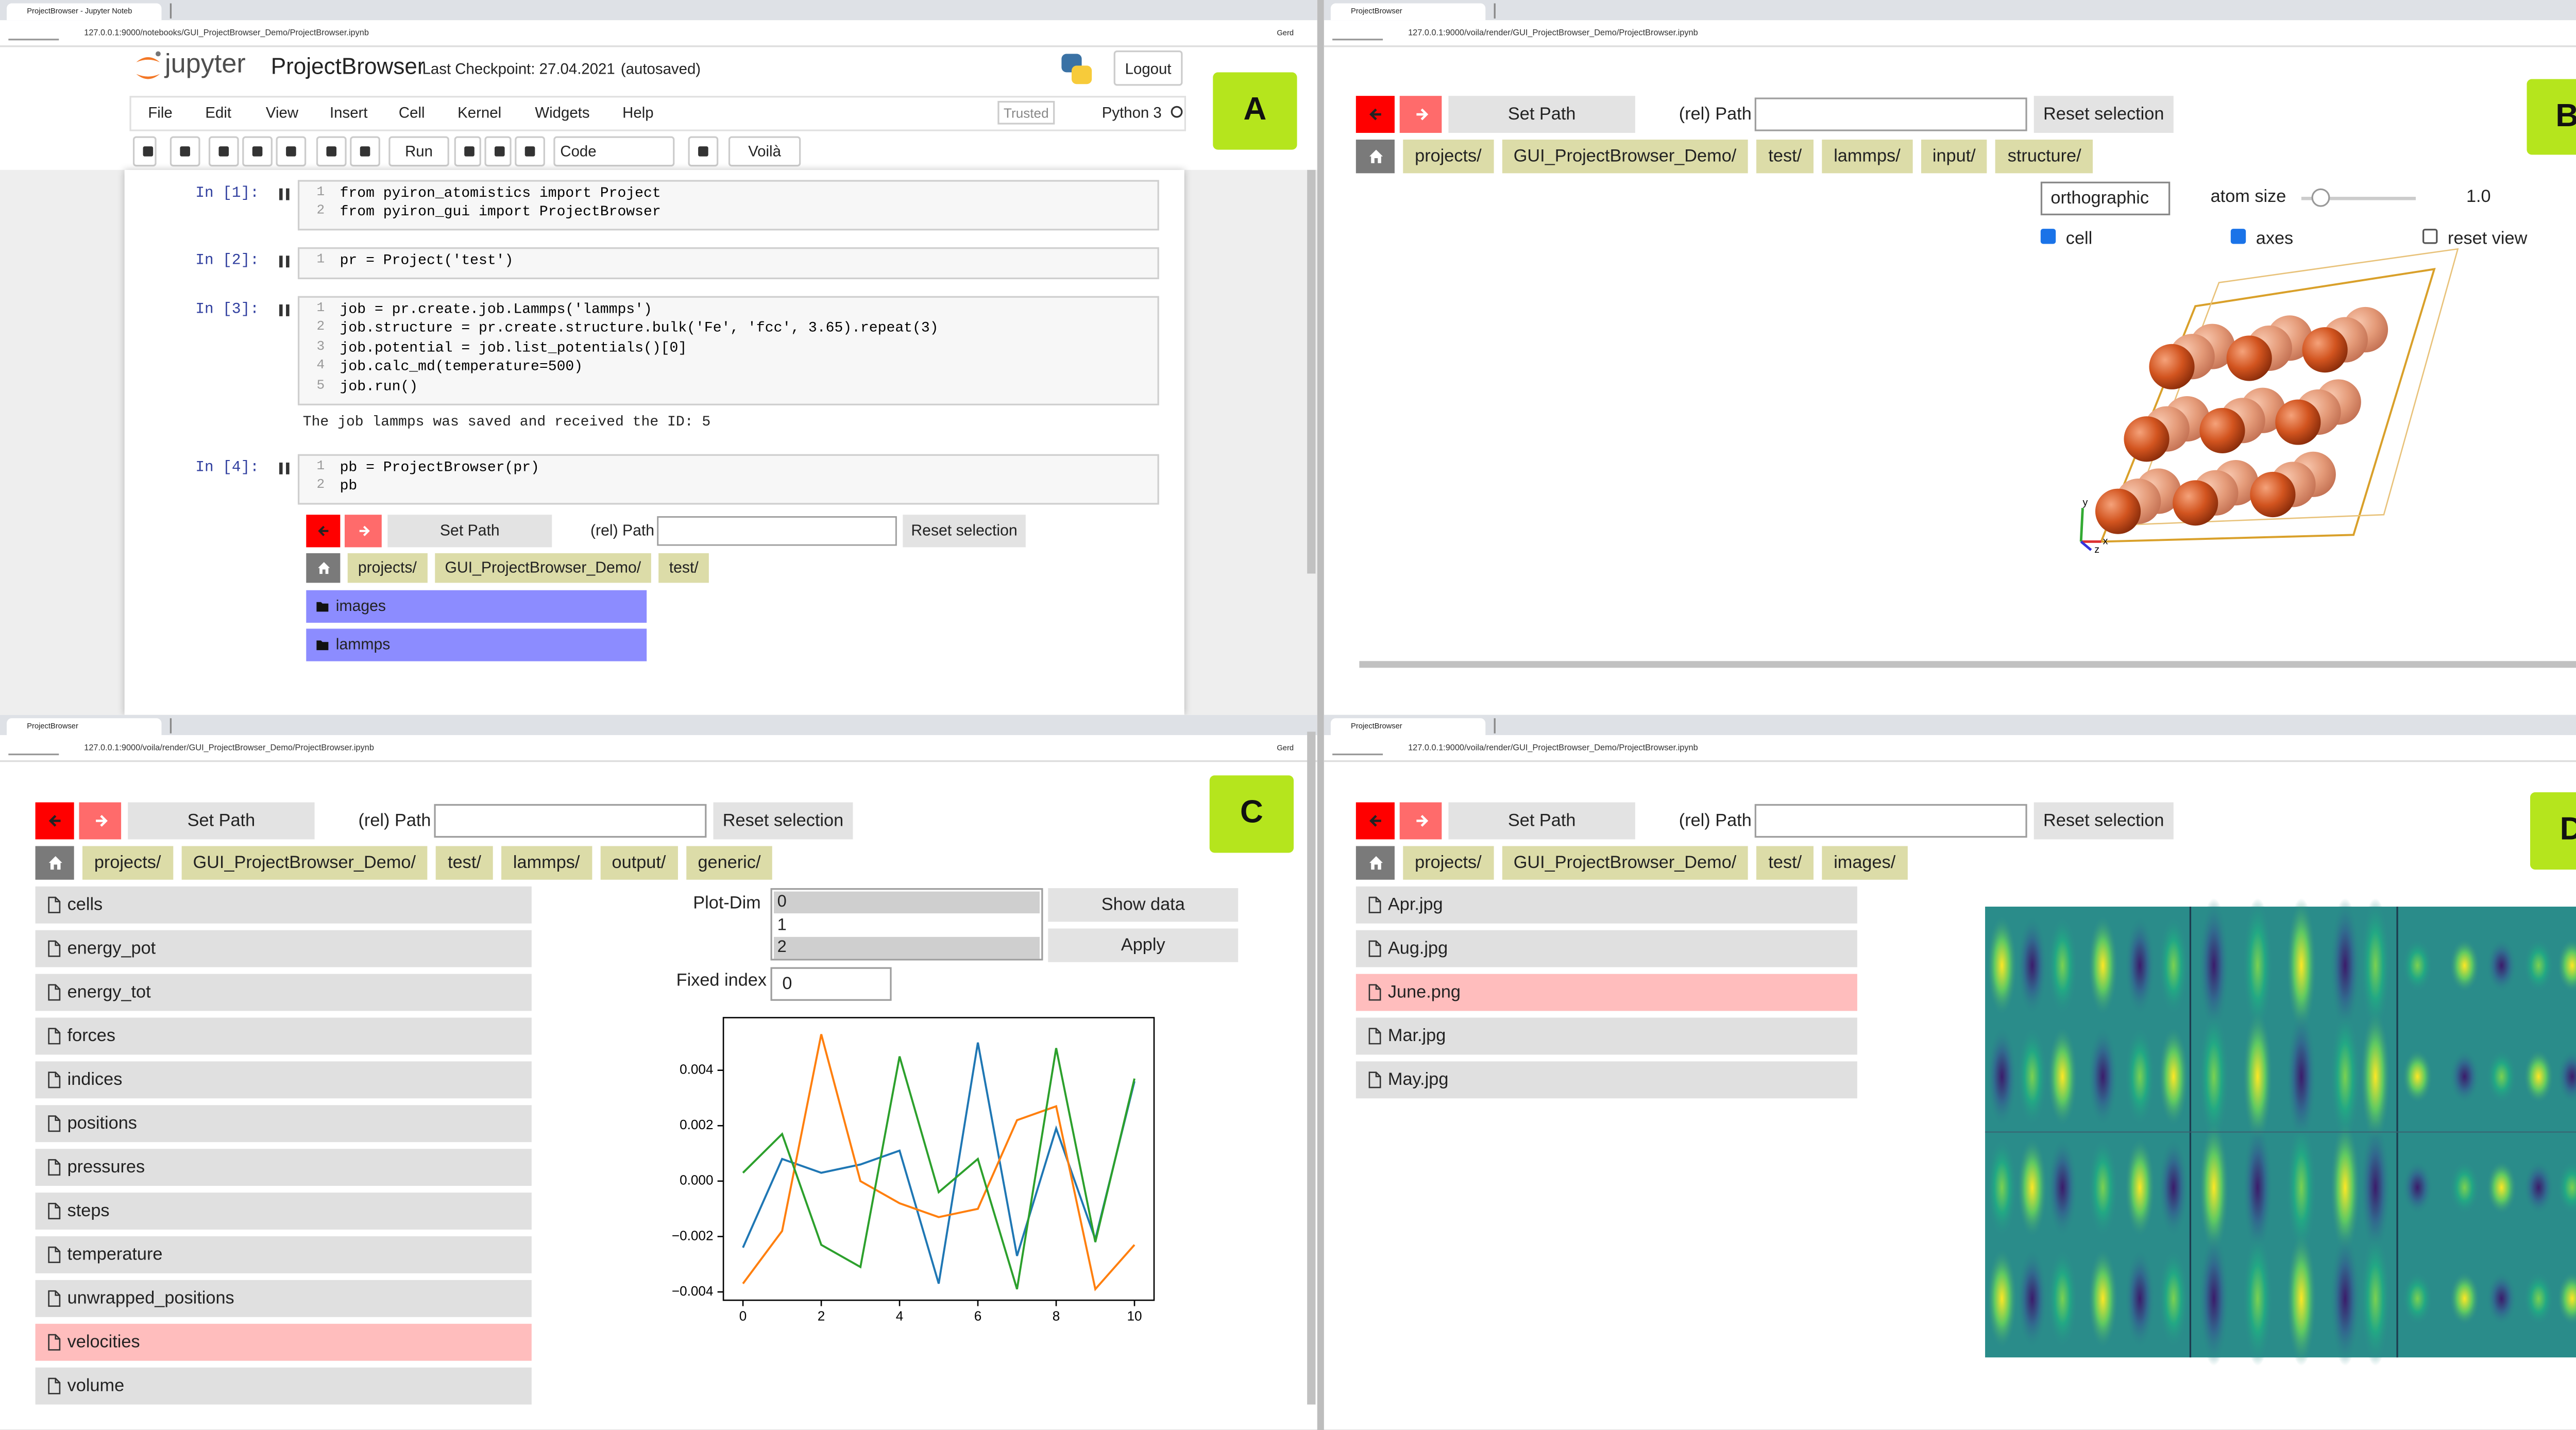 The width and height of the screenshot is (2576, 1430). Describe the element at coordinates (2105, 198) in the screenshot. I see `projection-select: orthographic` at that location.